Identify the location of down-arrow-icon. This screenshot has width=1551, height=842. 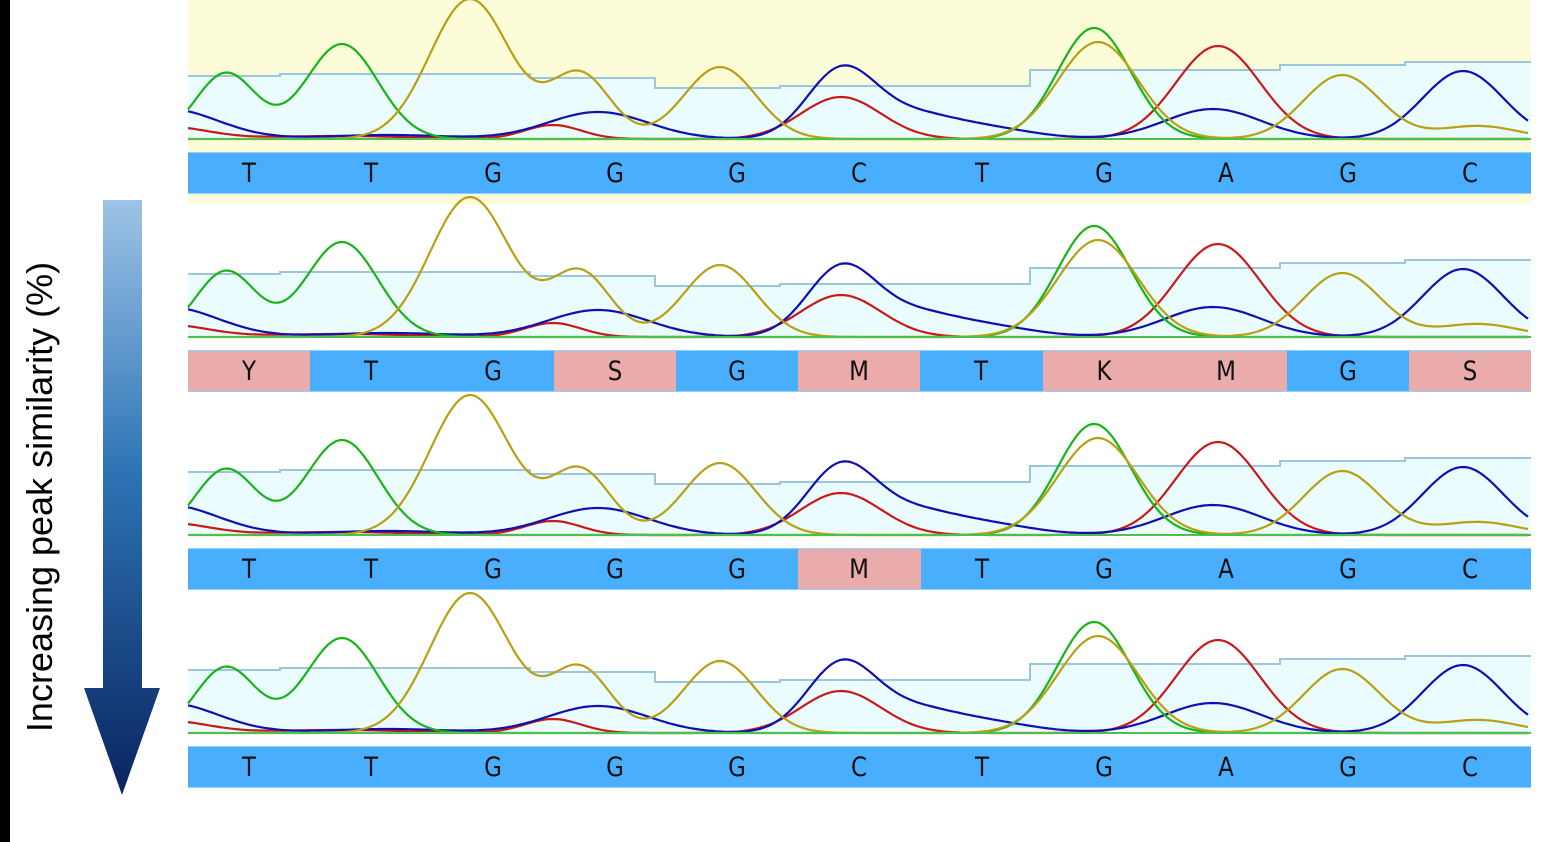
(122, 497).